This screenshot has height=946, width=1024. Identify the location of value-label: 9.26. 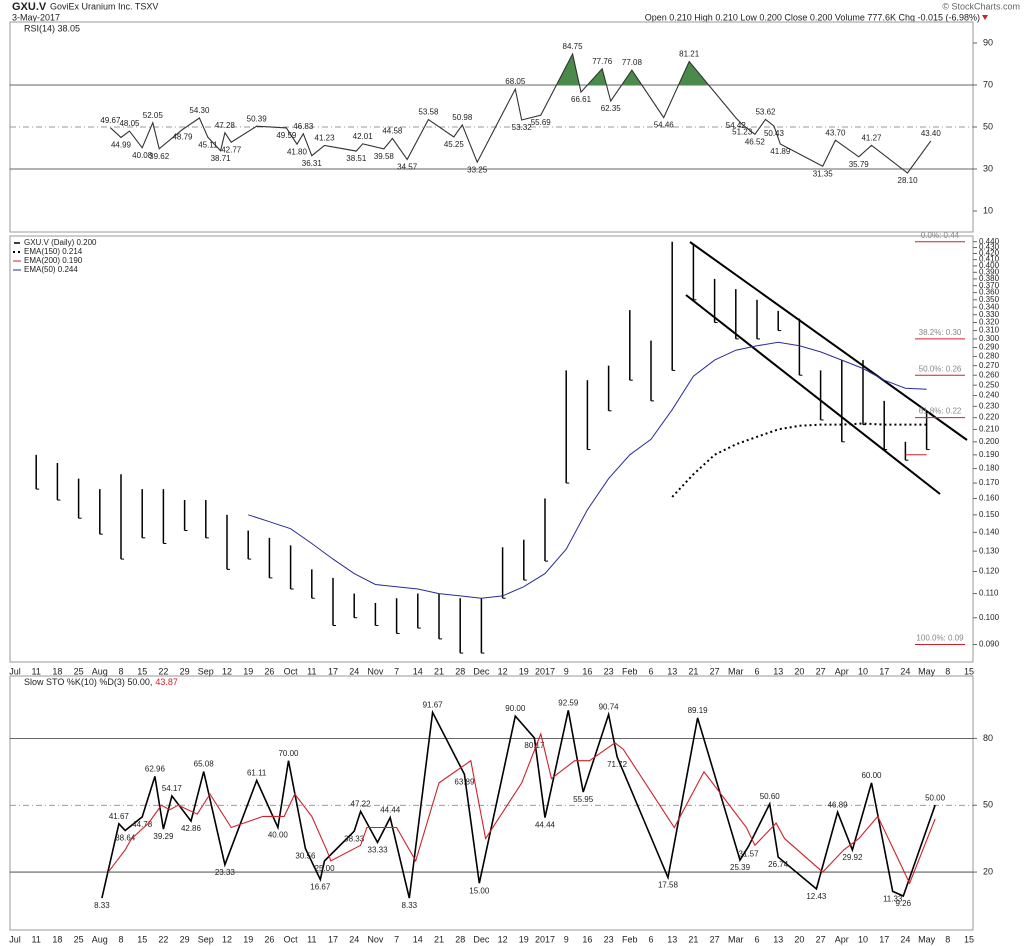
(903, 903).